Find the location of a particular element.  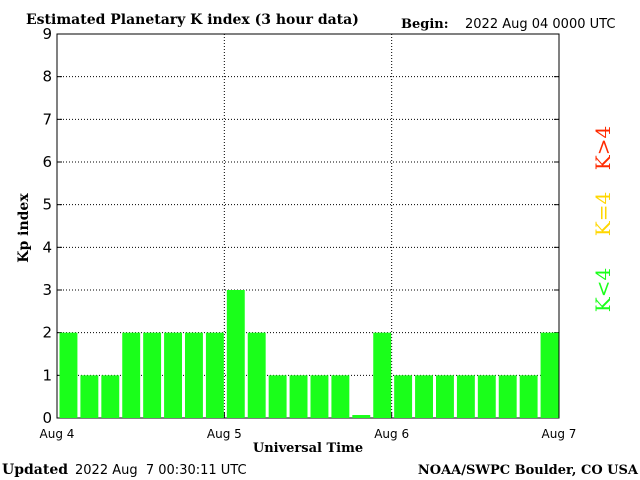

y-tick-label: 2 is located at coordinates (47, 333).